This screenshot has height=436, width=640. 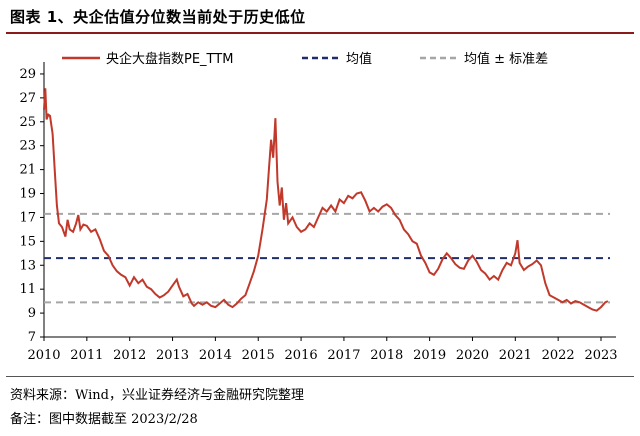 I want to click on legend-label-mean: 均值, so click(x=359, y=59).